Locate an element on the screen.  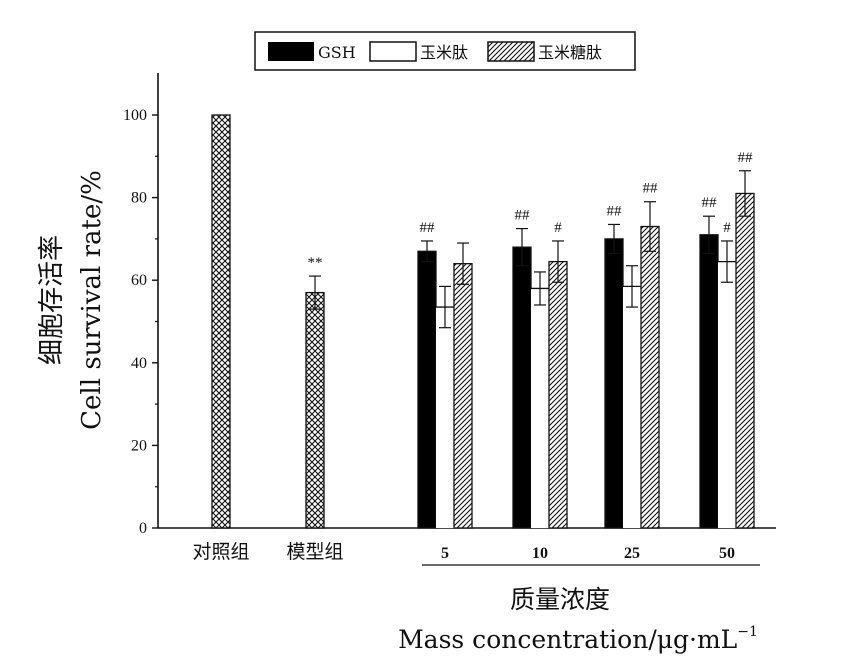
y-tick-label: 100 is located at coordinates (135, 115).